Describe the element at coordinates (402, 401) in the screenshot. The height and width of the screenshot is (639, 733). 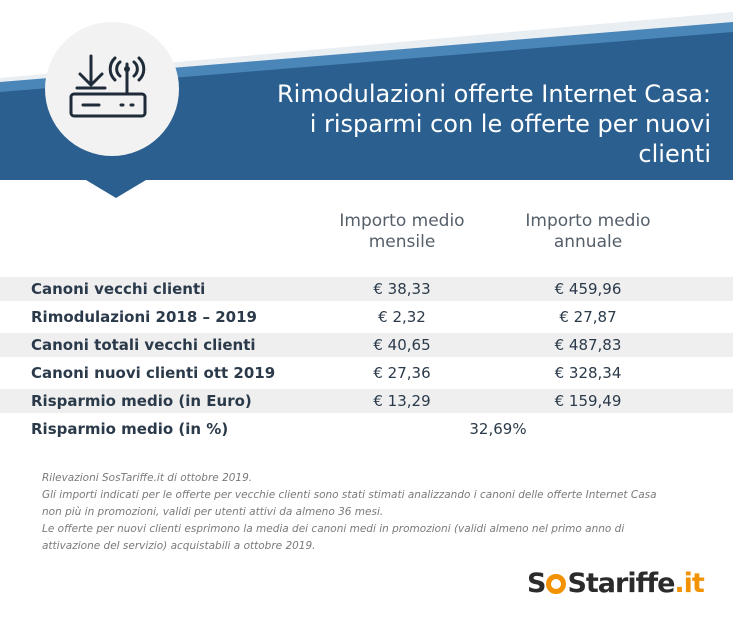
I see `monthly-value: € 13,29` at that location.